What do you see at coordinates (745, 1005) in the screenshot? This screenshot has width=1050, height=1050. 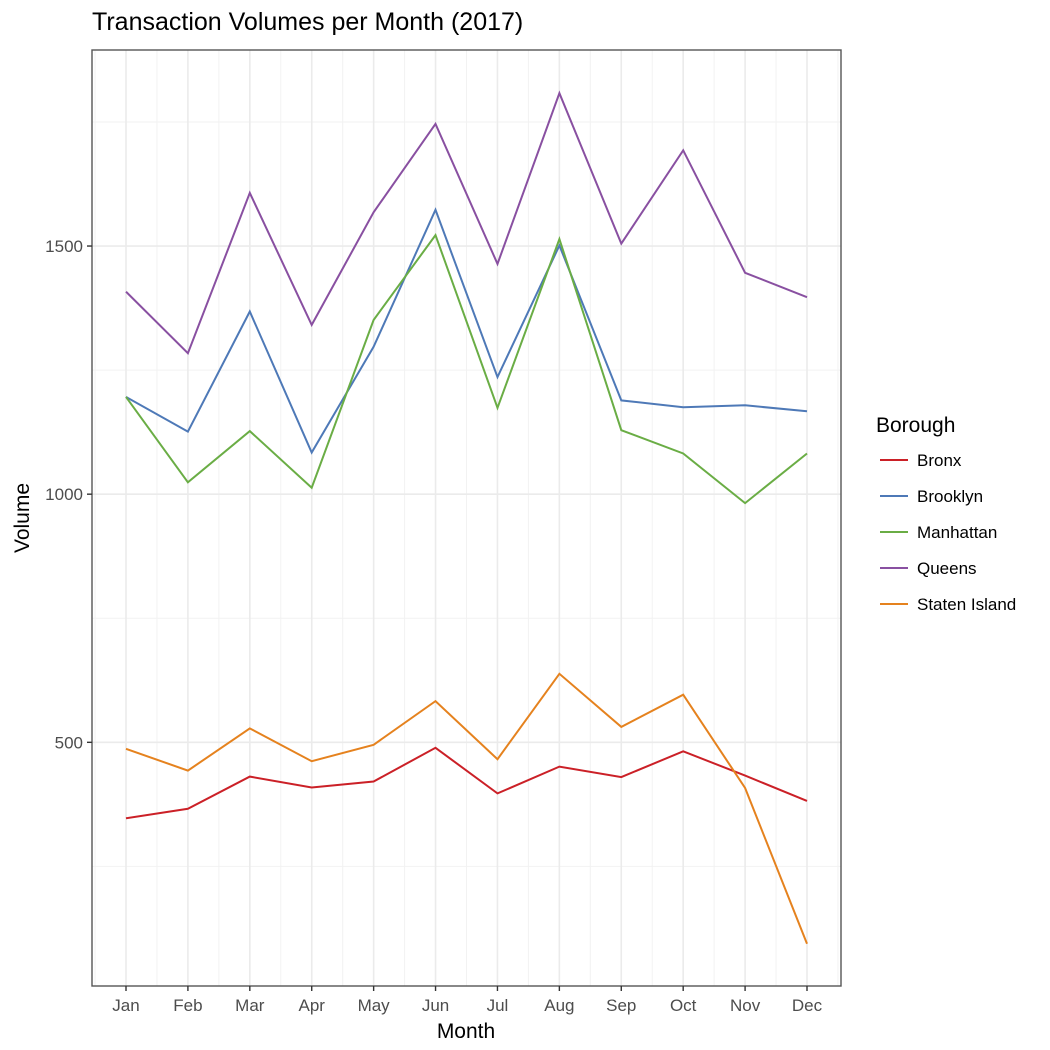 I see `x-tick-label: Nov` at bounding box center [745, 1005].